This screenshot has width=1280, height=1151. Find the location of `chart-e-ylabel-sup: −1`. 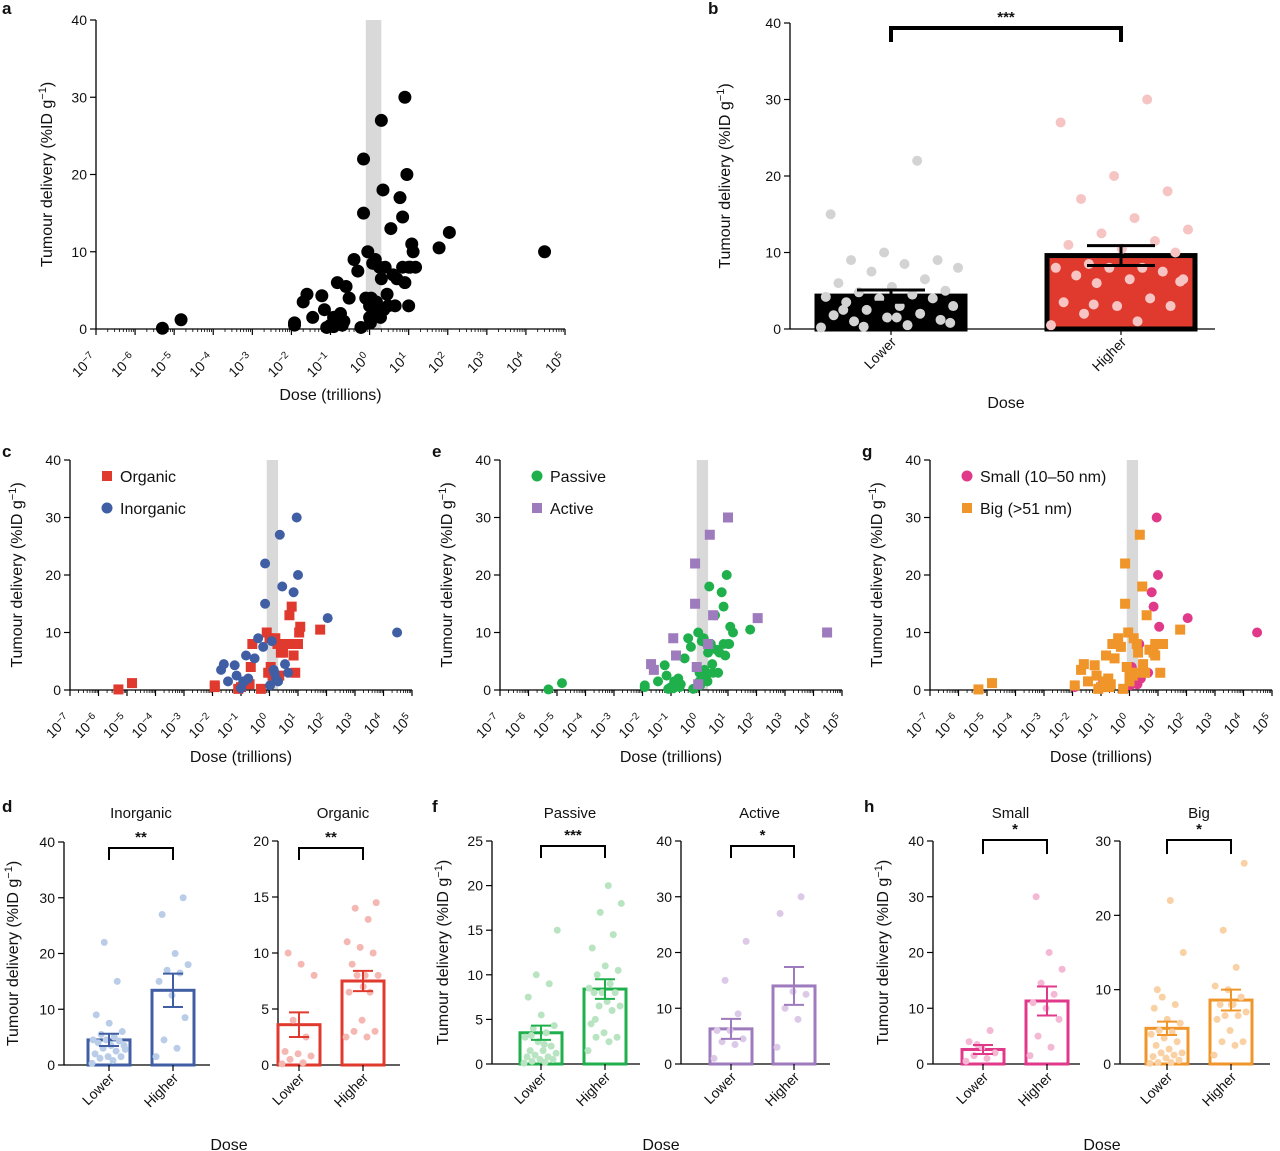

chart-e-ylabel-sup: −1 is located at coordinates (443, 494).